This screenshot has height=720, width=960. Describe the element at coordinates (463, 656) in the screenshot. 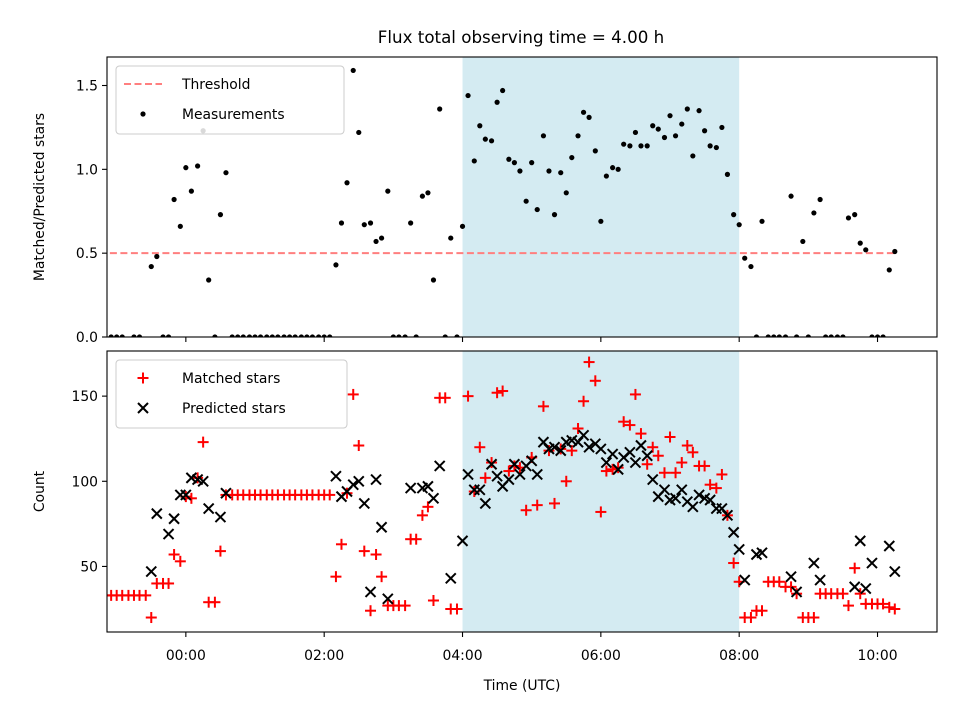

I see `x-tick-label: 04:00` at that location.